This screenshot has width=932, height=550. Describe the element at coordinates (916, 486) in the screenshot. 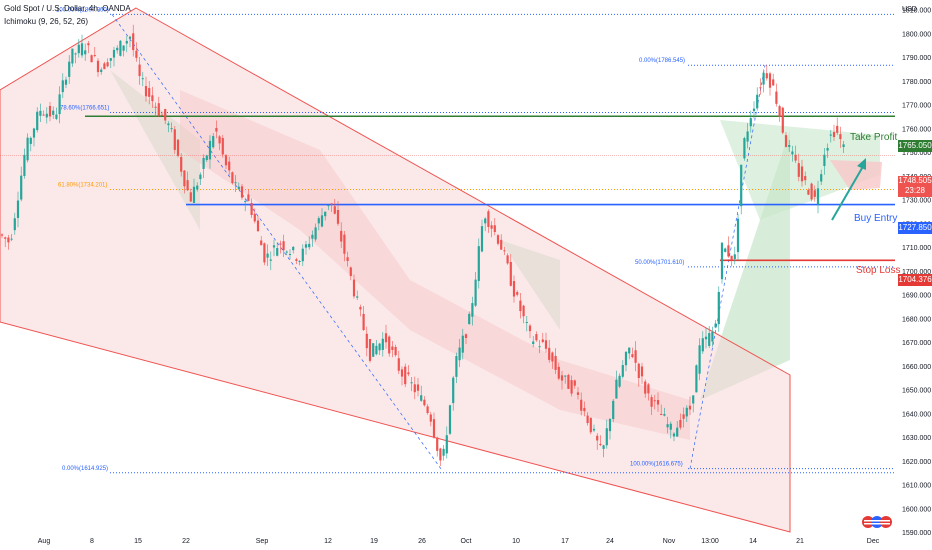

I see `y-tick-label: 1610.000` at that location.